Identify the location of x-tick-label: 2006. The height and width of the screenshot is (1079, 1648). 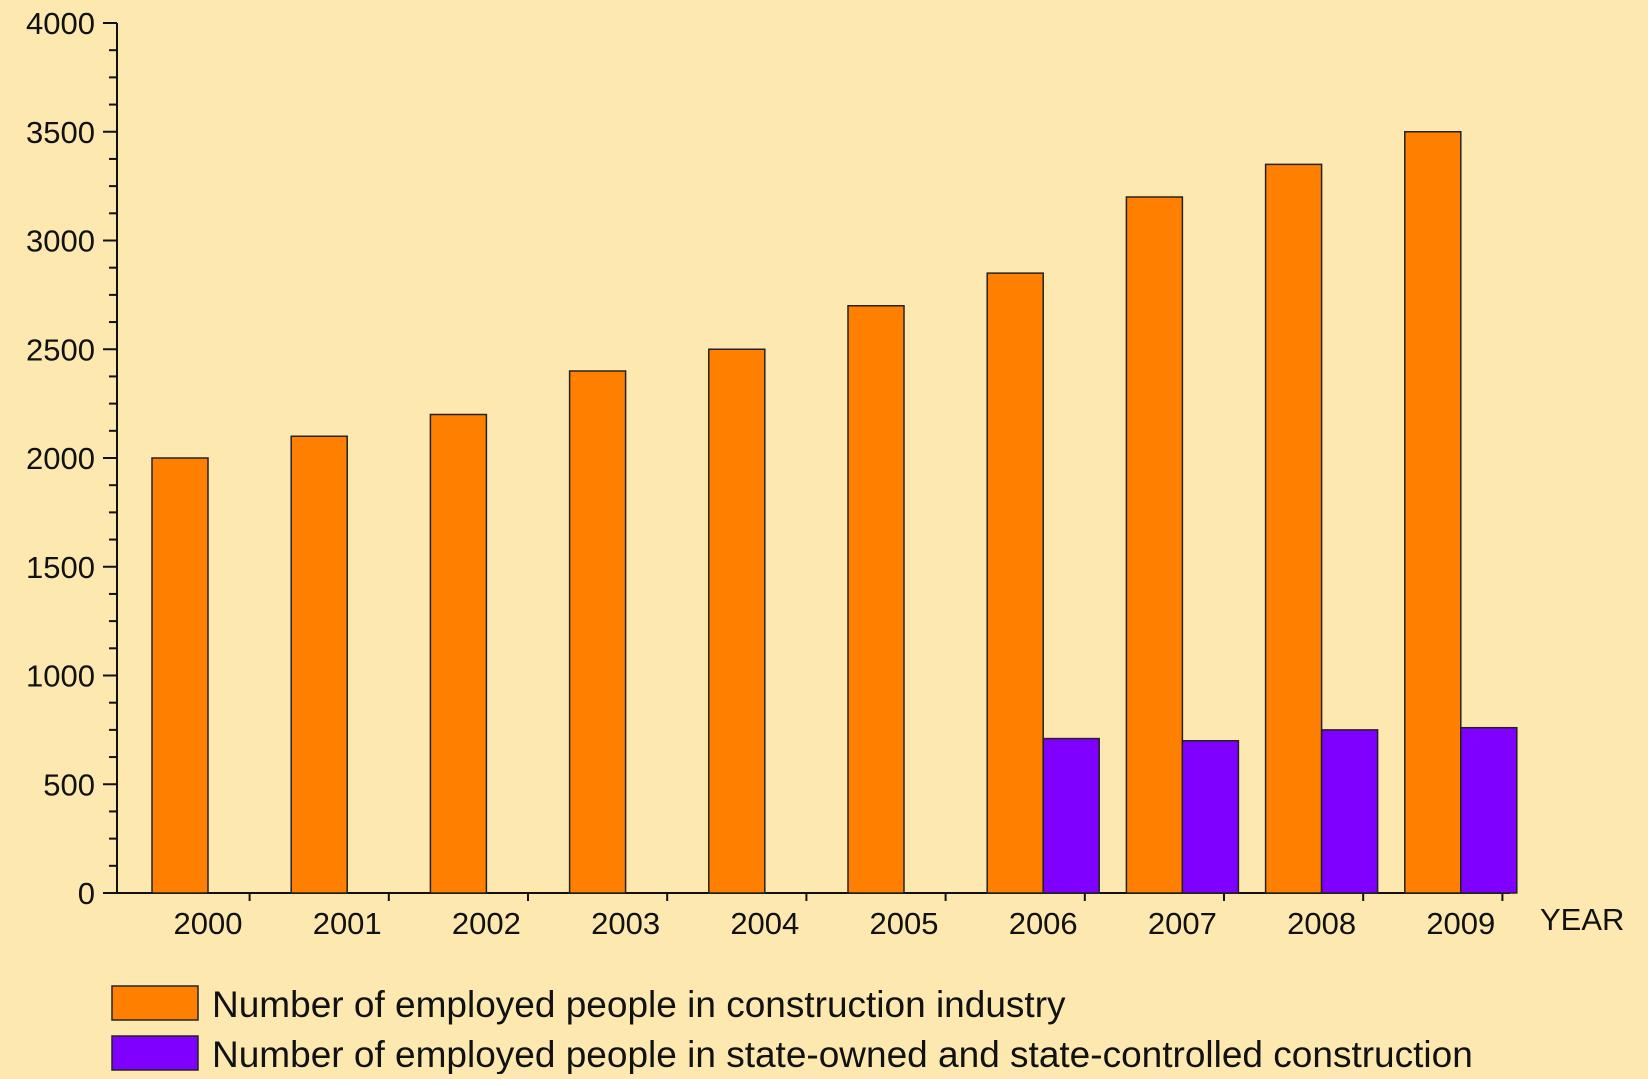
(1043, 923).